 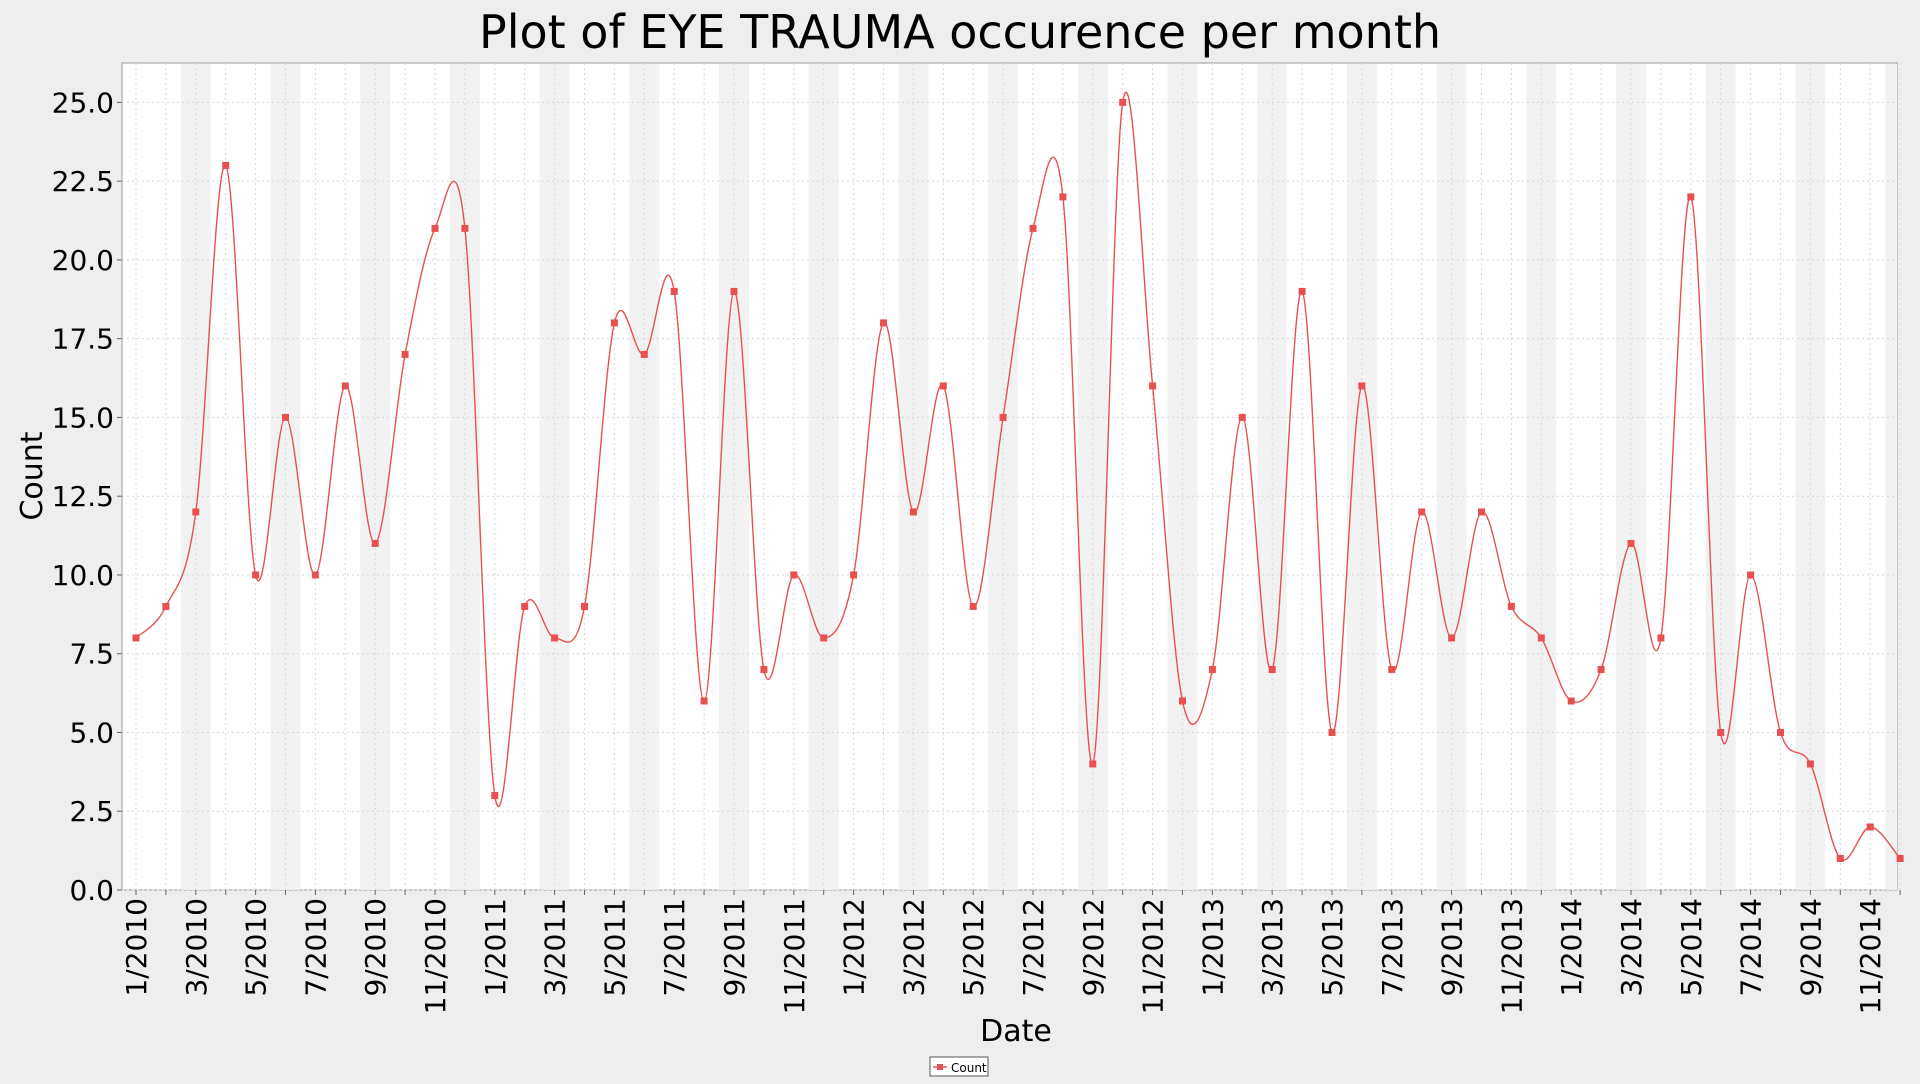 I want to click on x-tick-label: 3/2011, so click(x=555, y=947).